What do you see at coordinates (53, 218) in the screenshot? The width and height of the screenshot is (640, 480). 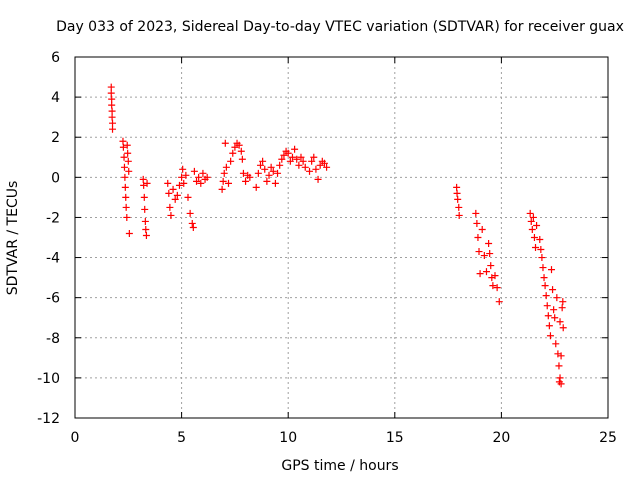 I see `y-tick-label: -2` at bounding box center [53, 218].